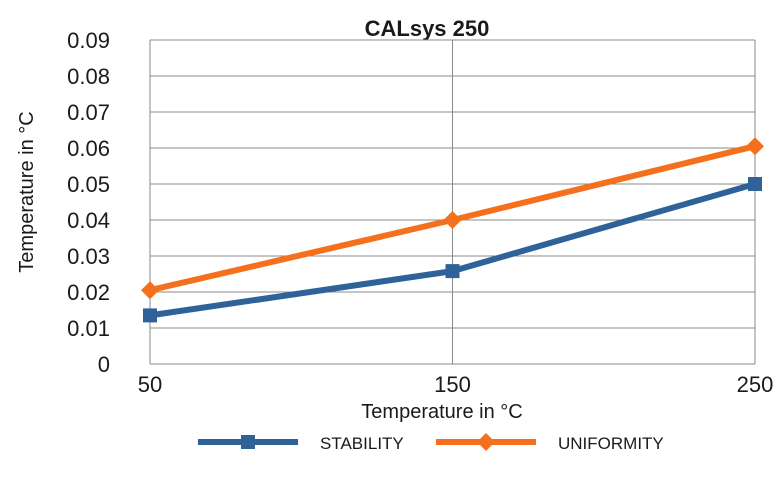 This screenshot has height=482, width=777. What do you see at coordinates (611, 443) in the screenshot?
I see `legend-label: UNIFORMITY` at bounding box center [611, 443].